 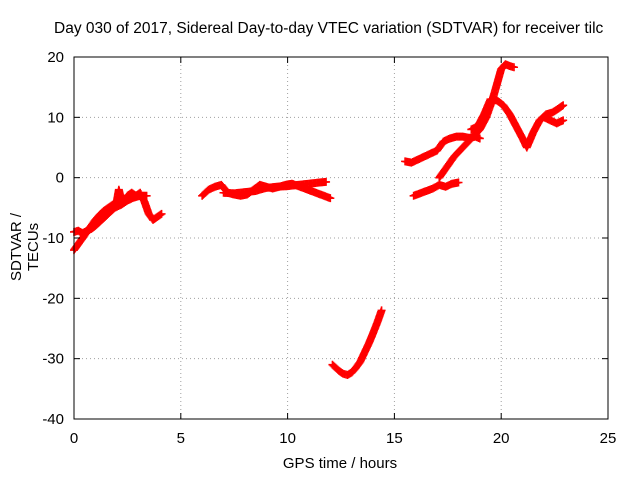 I want to click on x-tick-label: 5, so click(x=181, y=438).